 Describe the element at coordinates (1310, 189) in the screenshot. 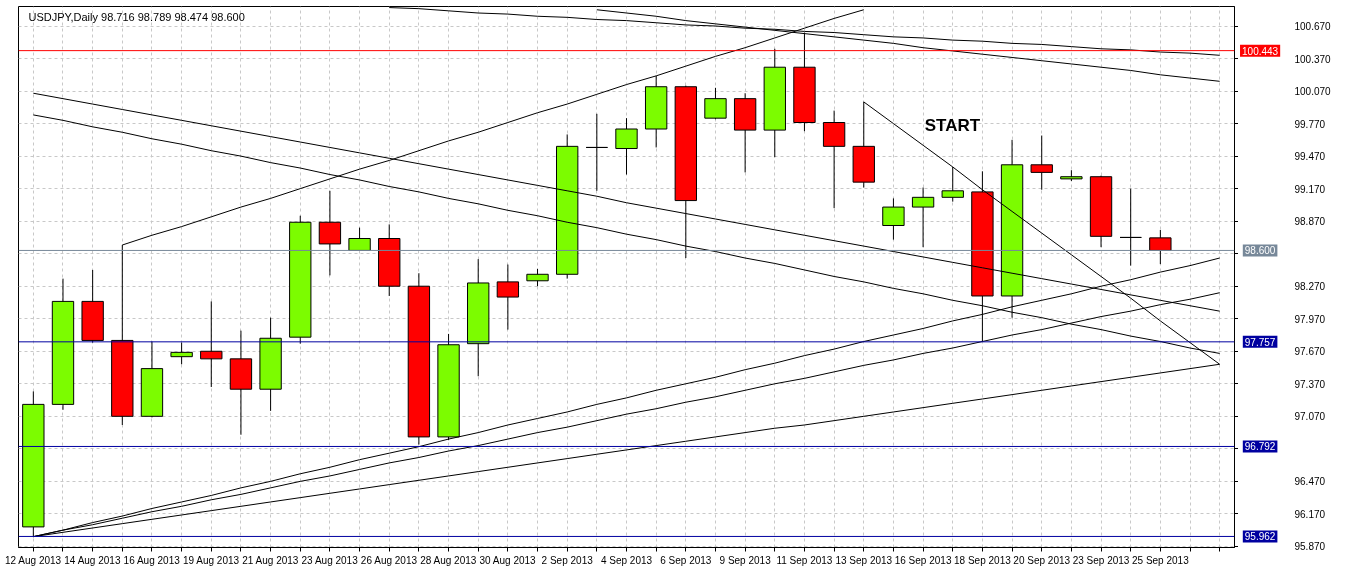

I see `y-tick-label: 99.170` at that location.